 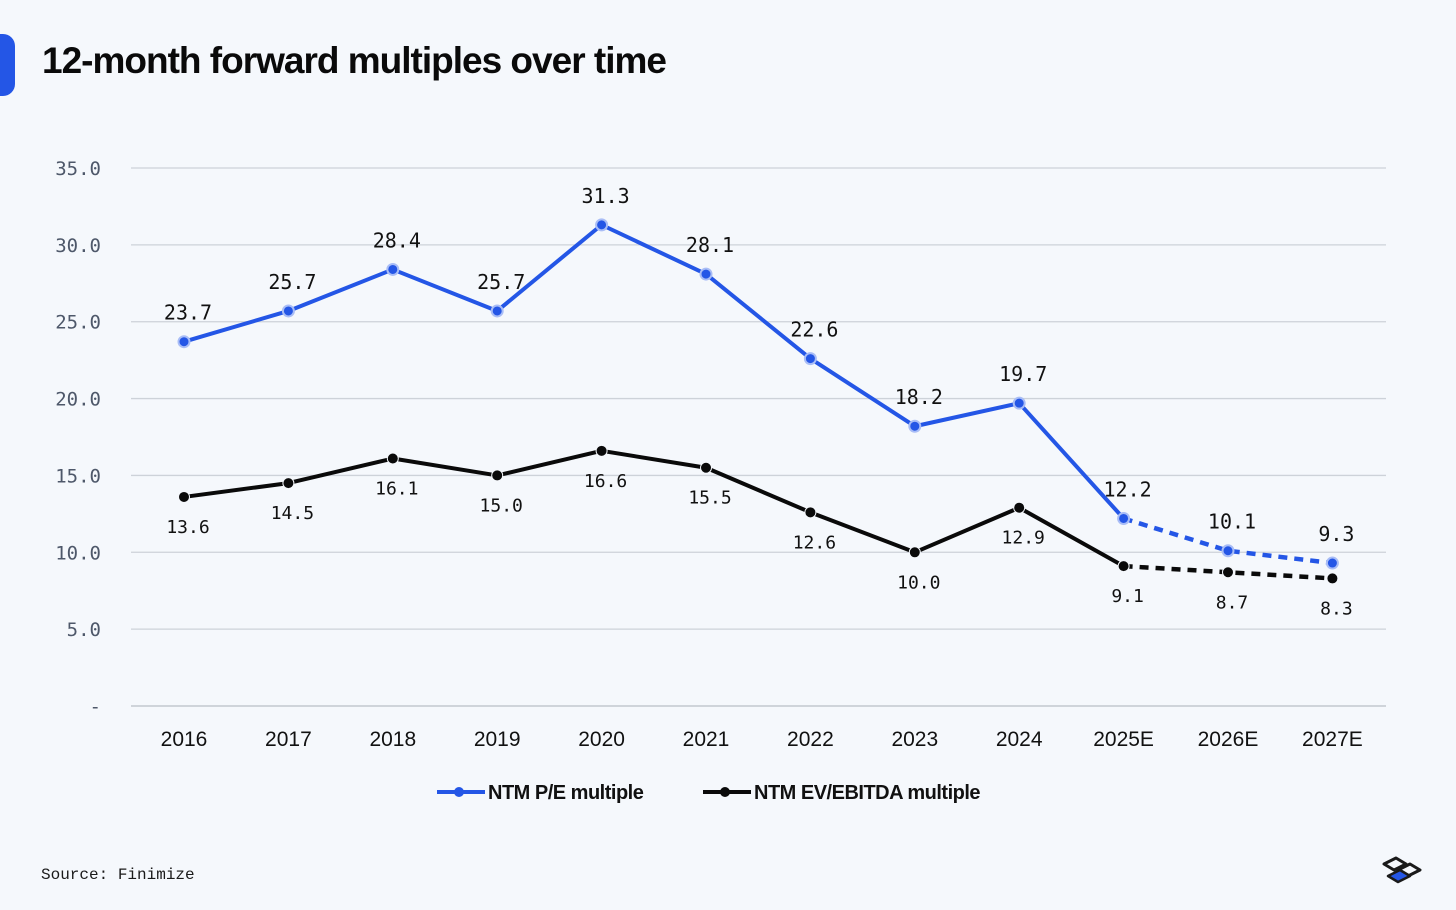 What do you see at coordinates (78, 323) in the screenshot?
I see `y-tick-label: 25.0` at bounding box center [78, 323].